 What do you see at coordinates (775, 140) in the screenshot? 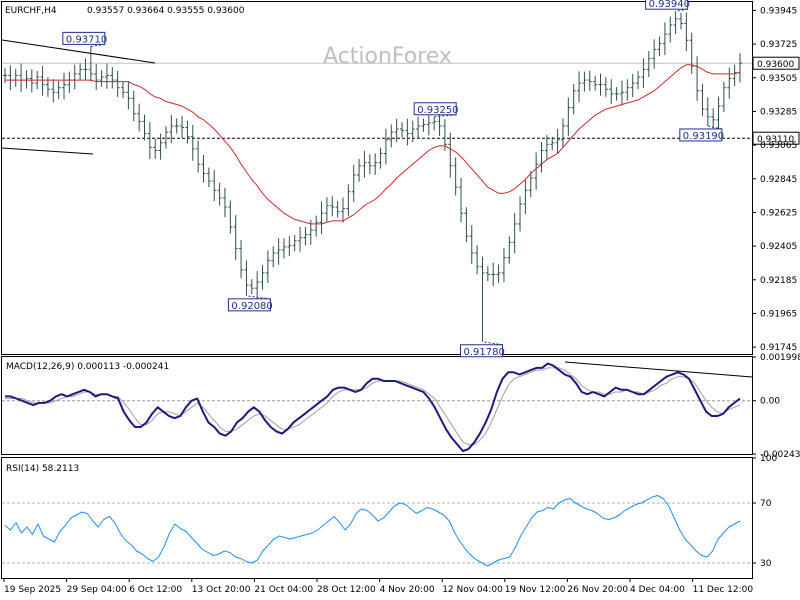
I see `level-label: 0.93110` at bounding box center [775, 140].